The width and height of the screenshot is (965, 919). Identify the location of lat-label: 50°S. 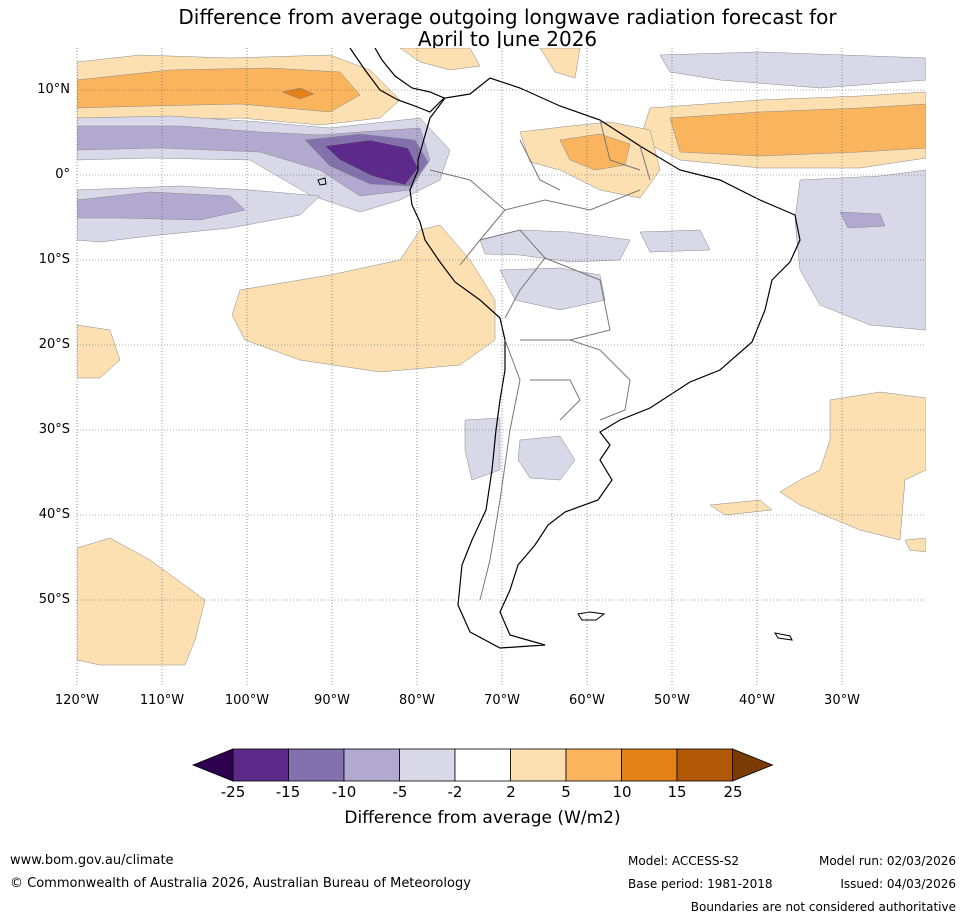
(54, 599).